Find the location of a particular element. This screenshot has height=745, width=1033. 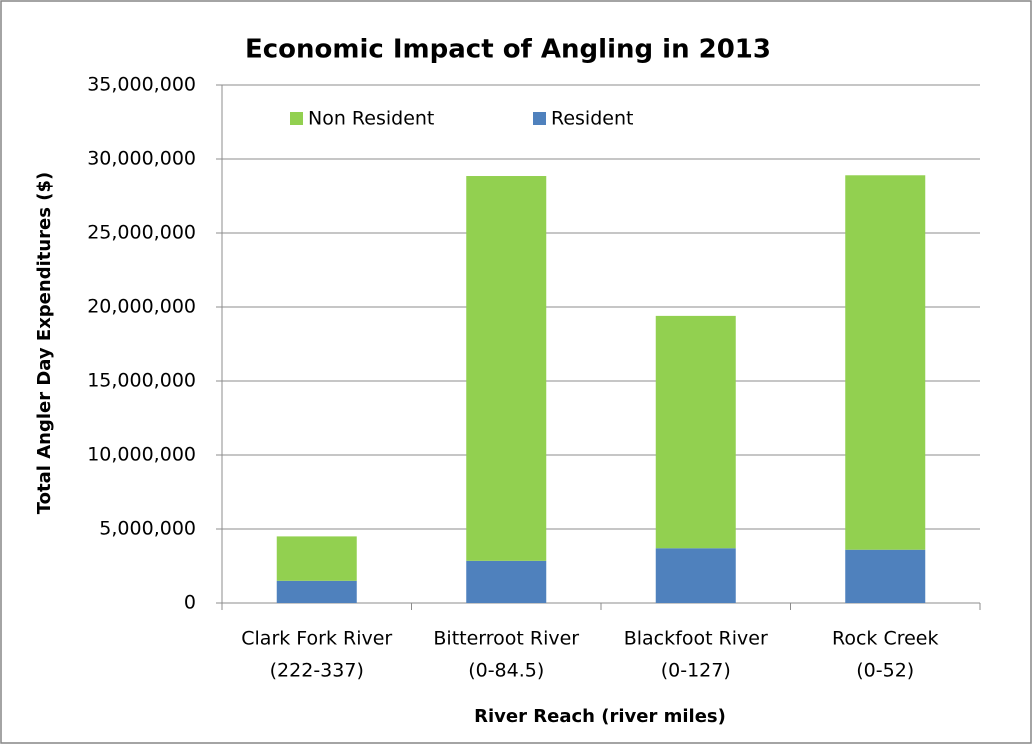

y-tick-label: 0 is located at coordinates (190, 603).